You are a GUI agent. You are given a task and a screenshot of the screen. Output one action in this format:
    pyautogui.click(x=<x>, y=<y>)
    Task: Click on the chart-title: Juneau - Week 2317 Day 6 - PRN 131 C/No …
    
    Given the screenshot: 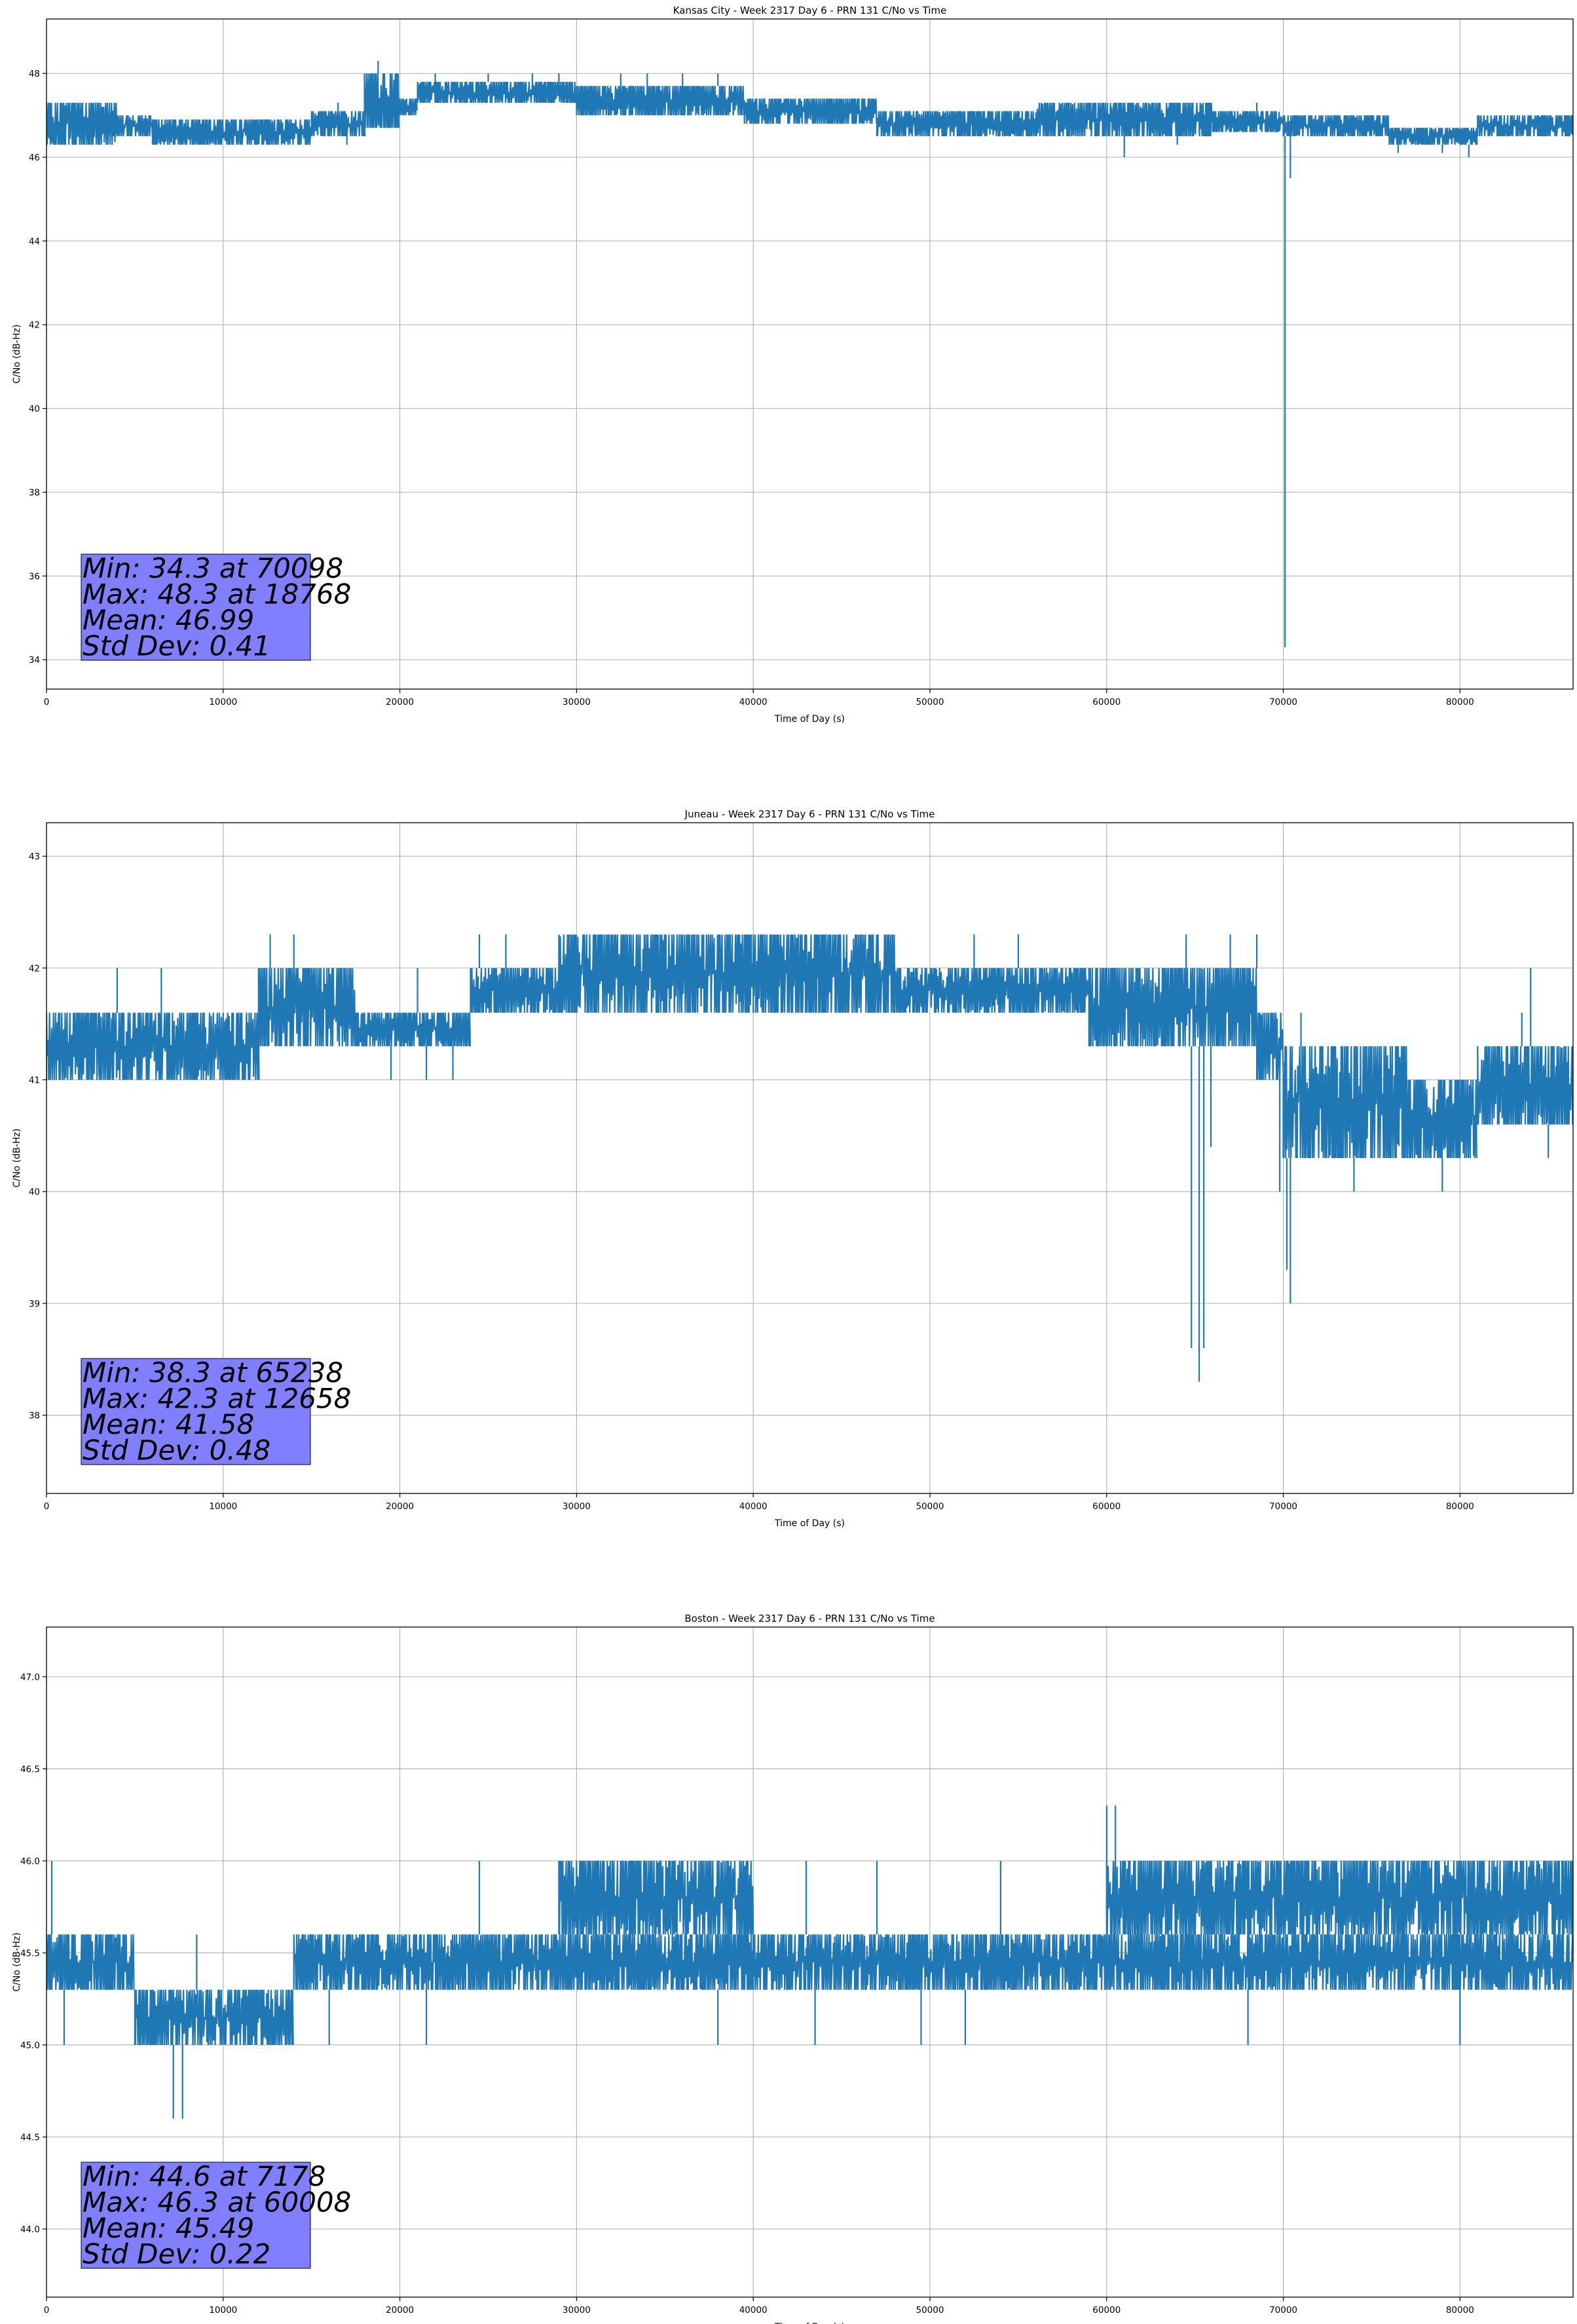 What is the action you would take?
    pyautogui.click(x=809, y=814)
    